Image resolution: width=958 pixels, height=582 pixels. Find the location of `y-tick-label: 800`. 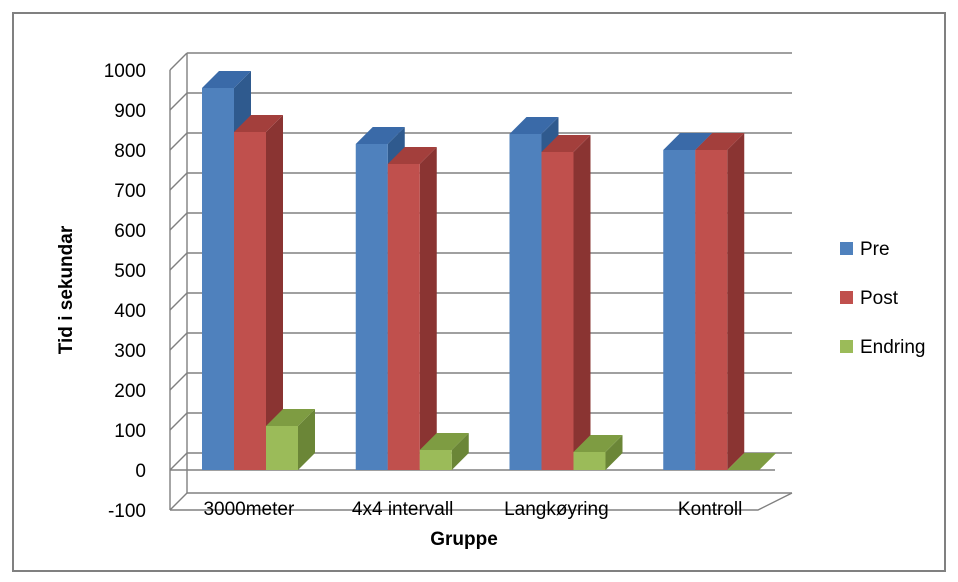

y-tick-label: 800 is located at coordinates (130, 151).